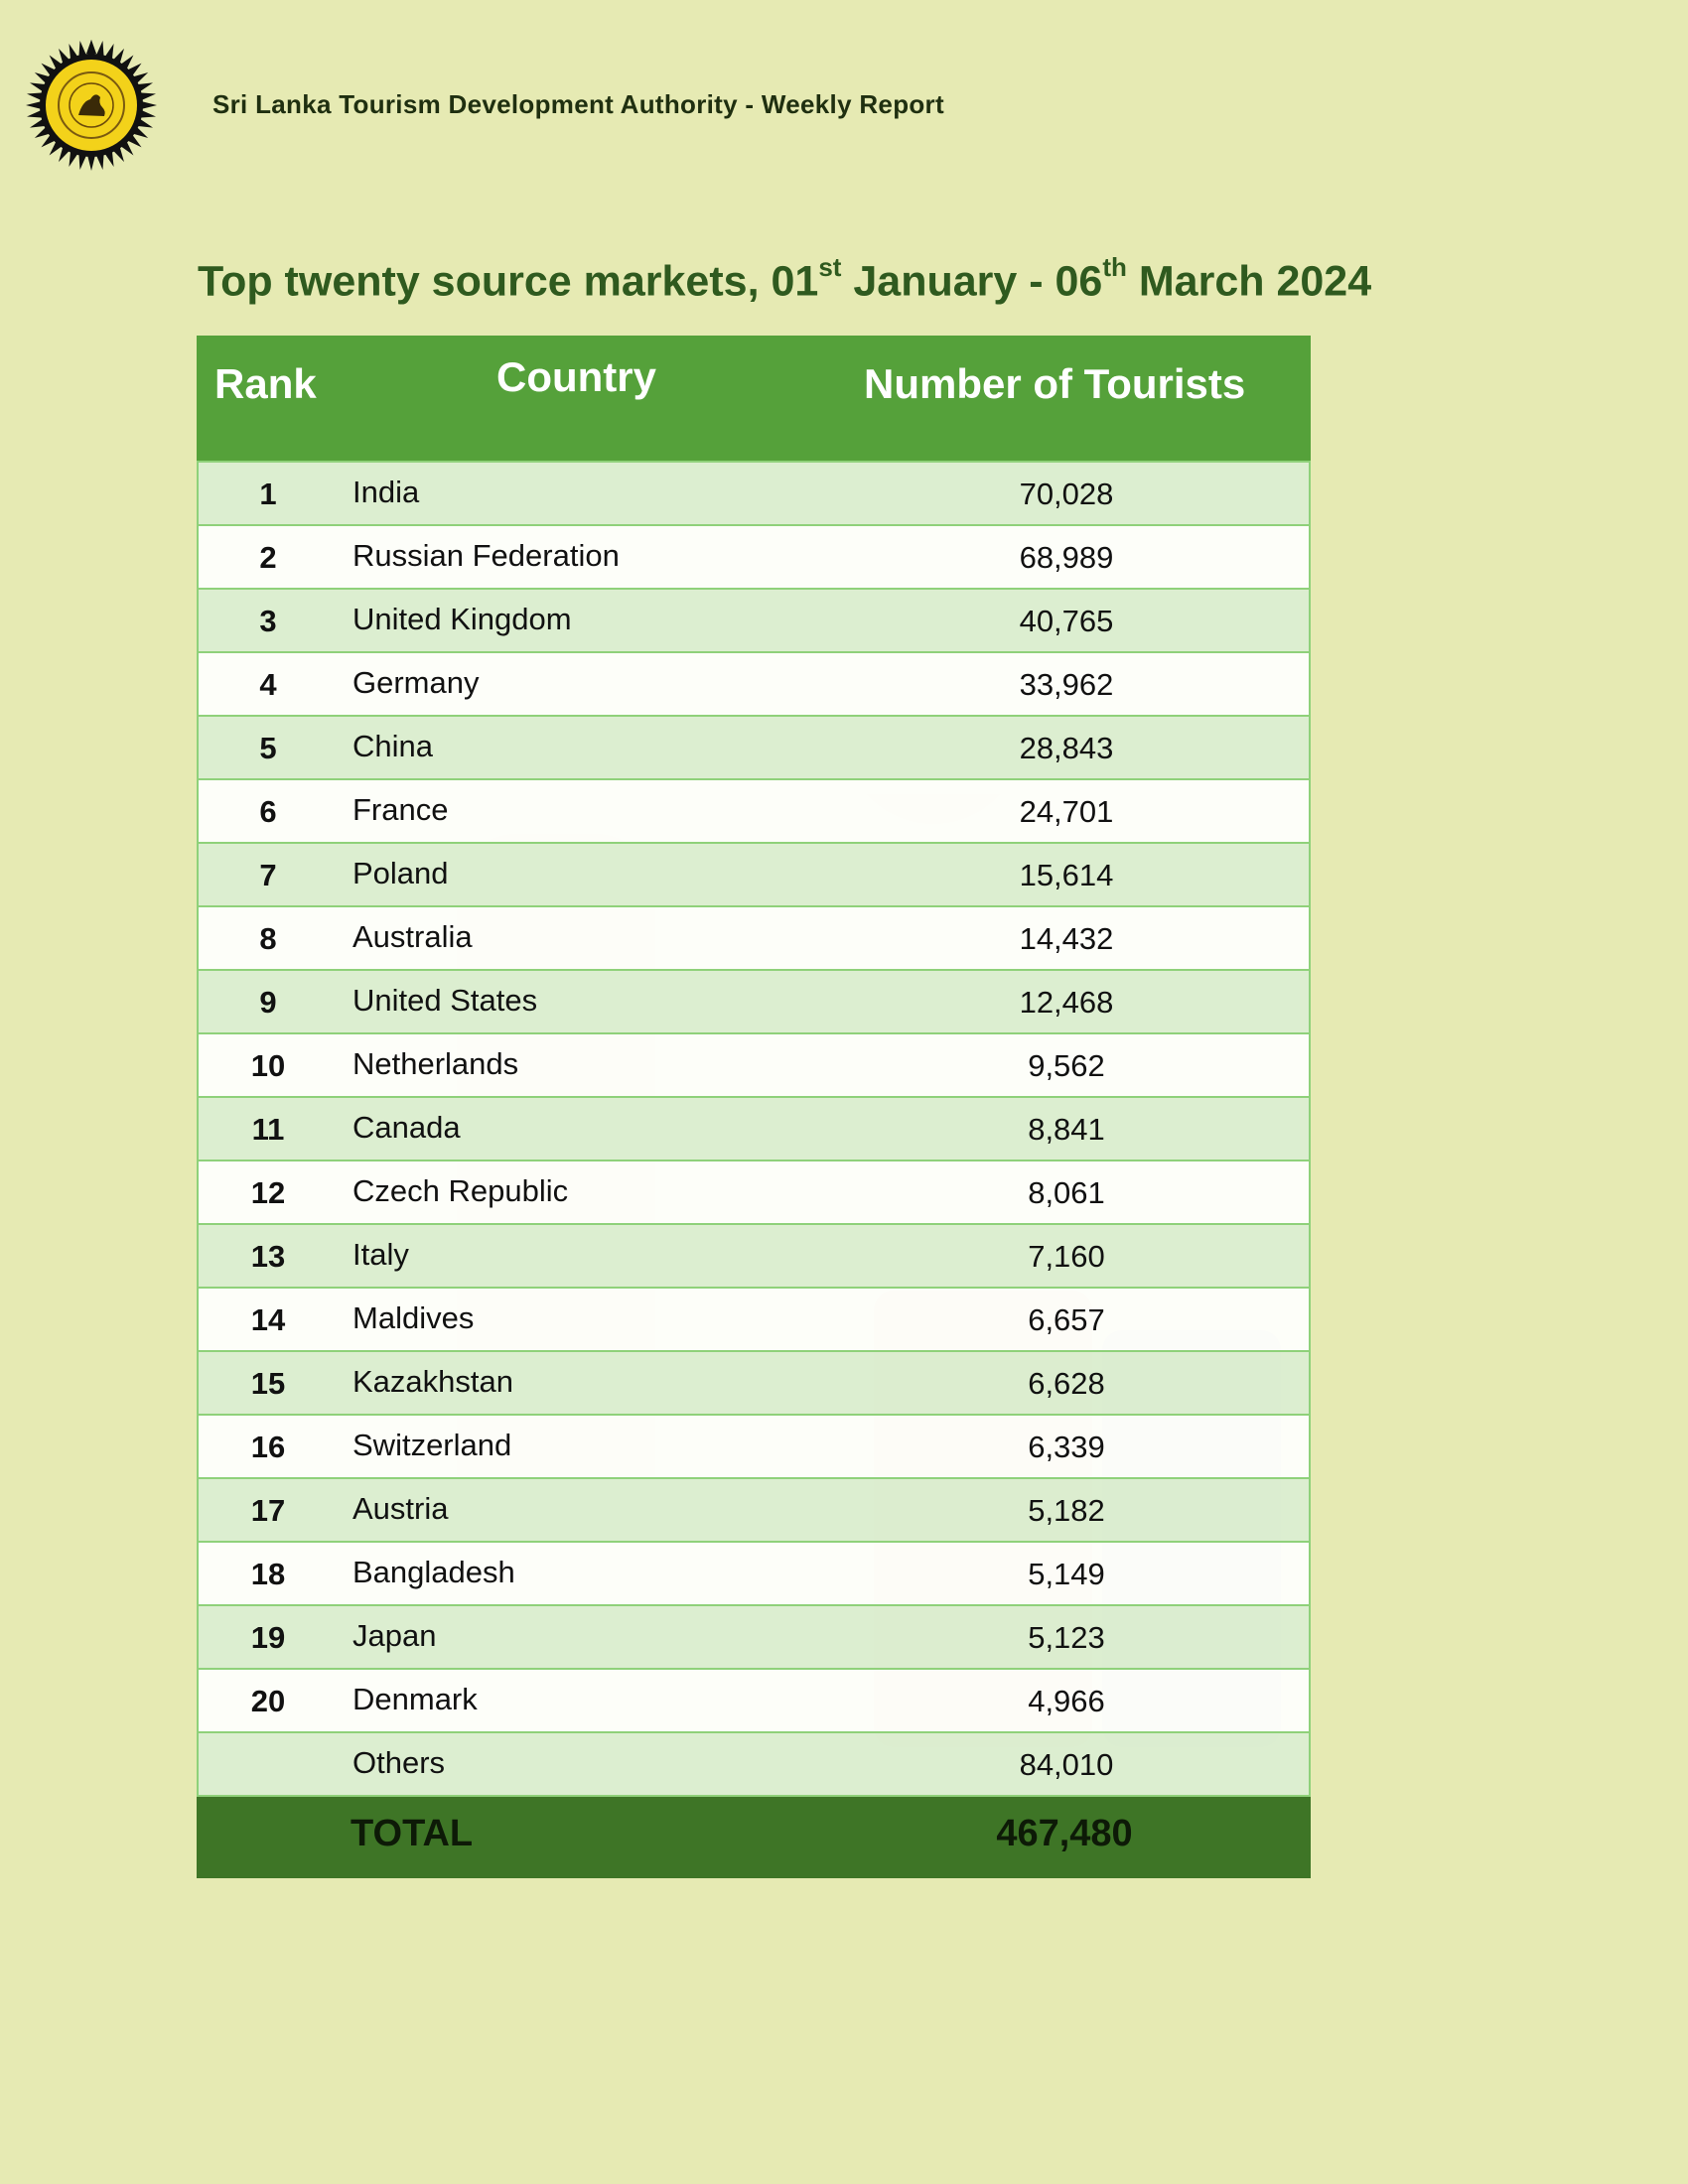 The height and width of the screenshot is (2184, 1688). Describe the element at coordinates (754, 1763) in the screenshot. I see `table-row-others: Others 84,010` at that location.